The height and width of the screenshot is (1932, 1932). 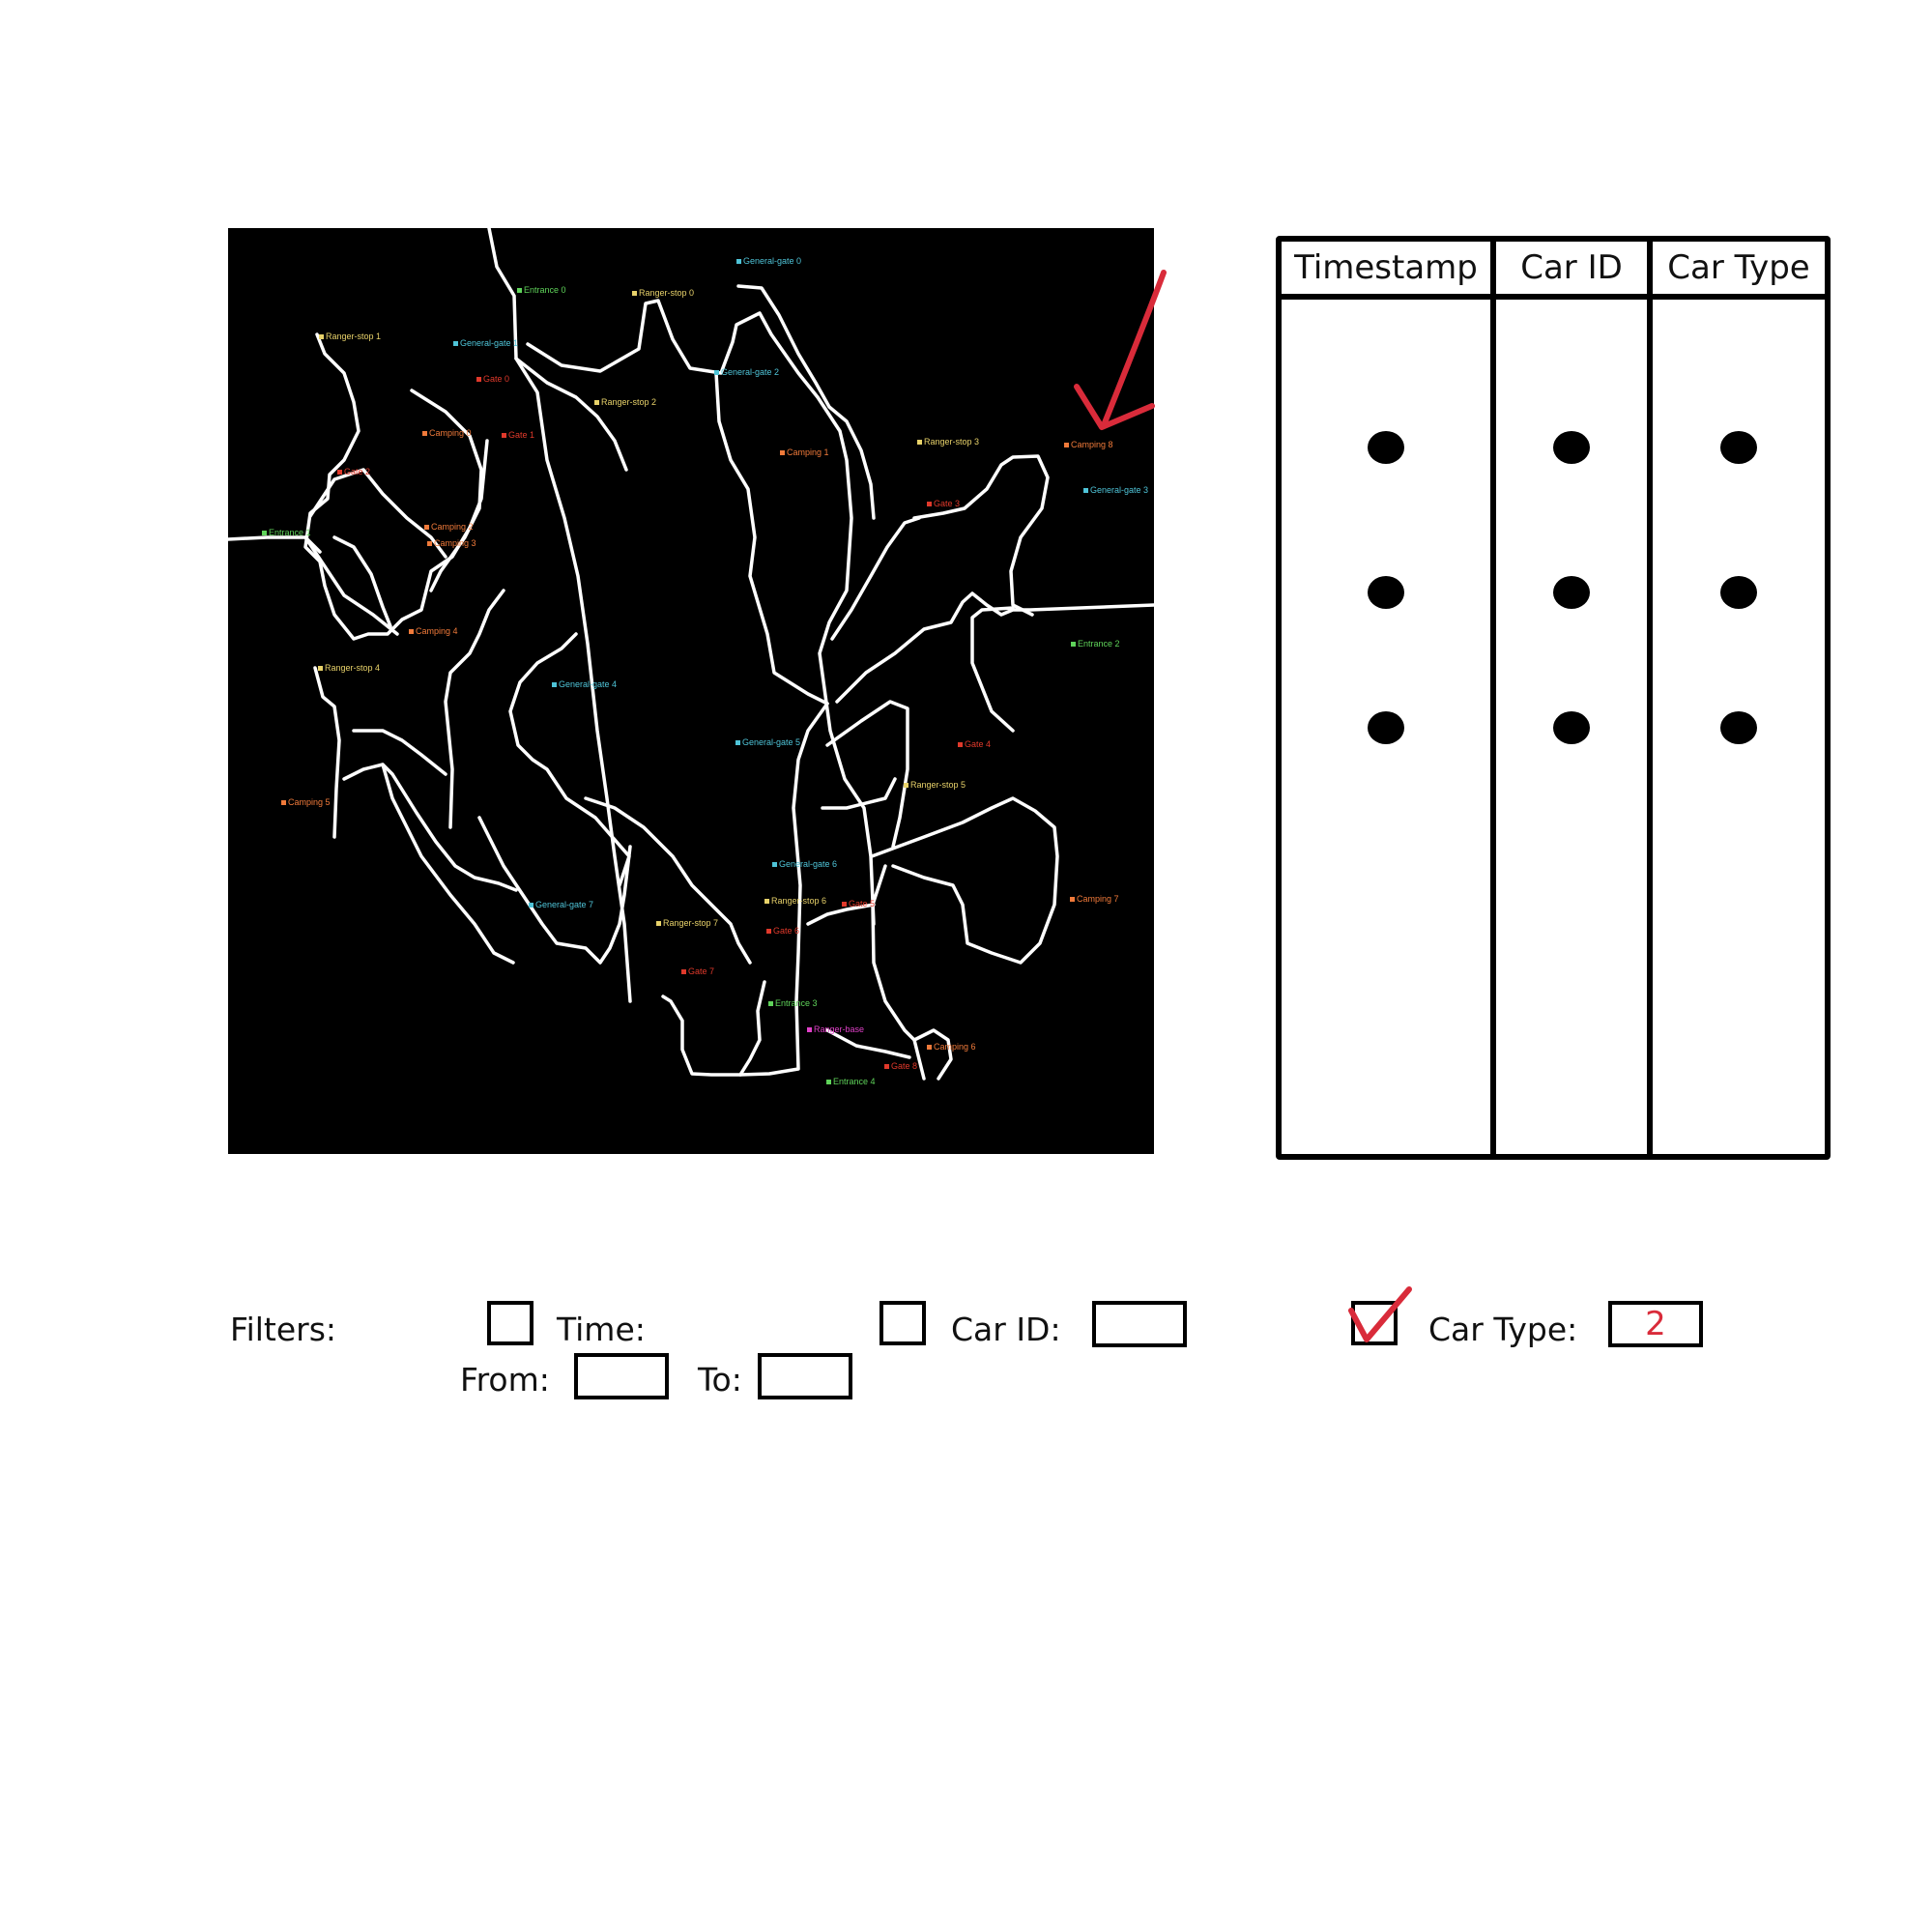 I want to click on map-location-label: Camping 3, so click(x=455, y=543).